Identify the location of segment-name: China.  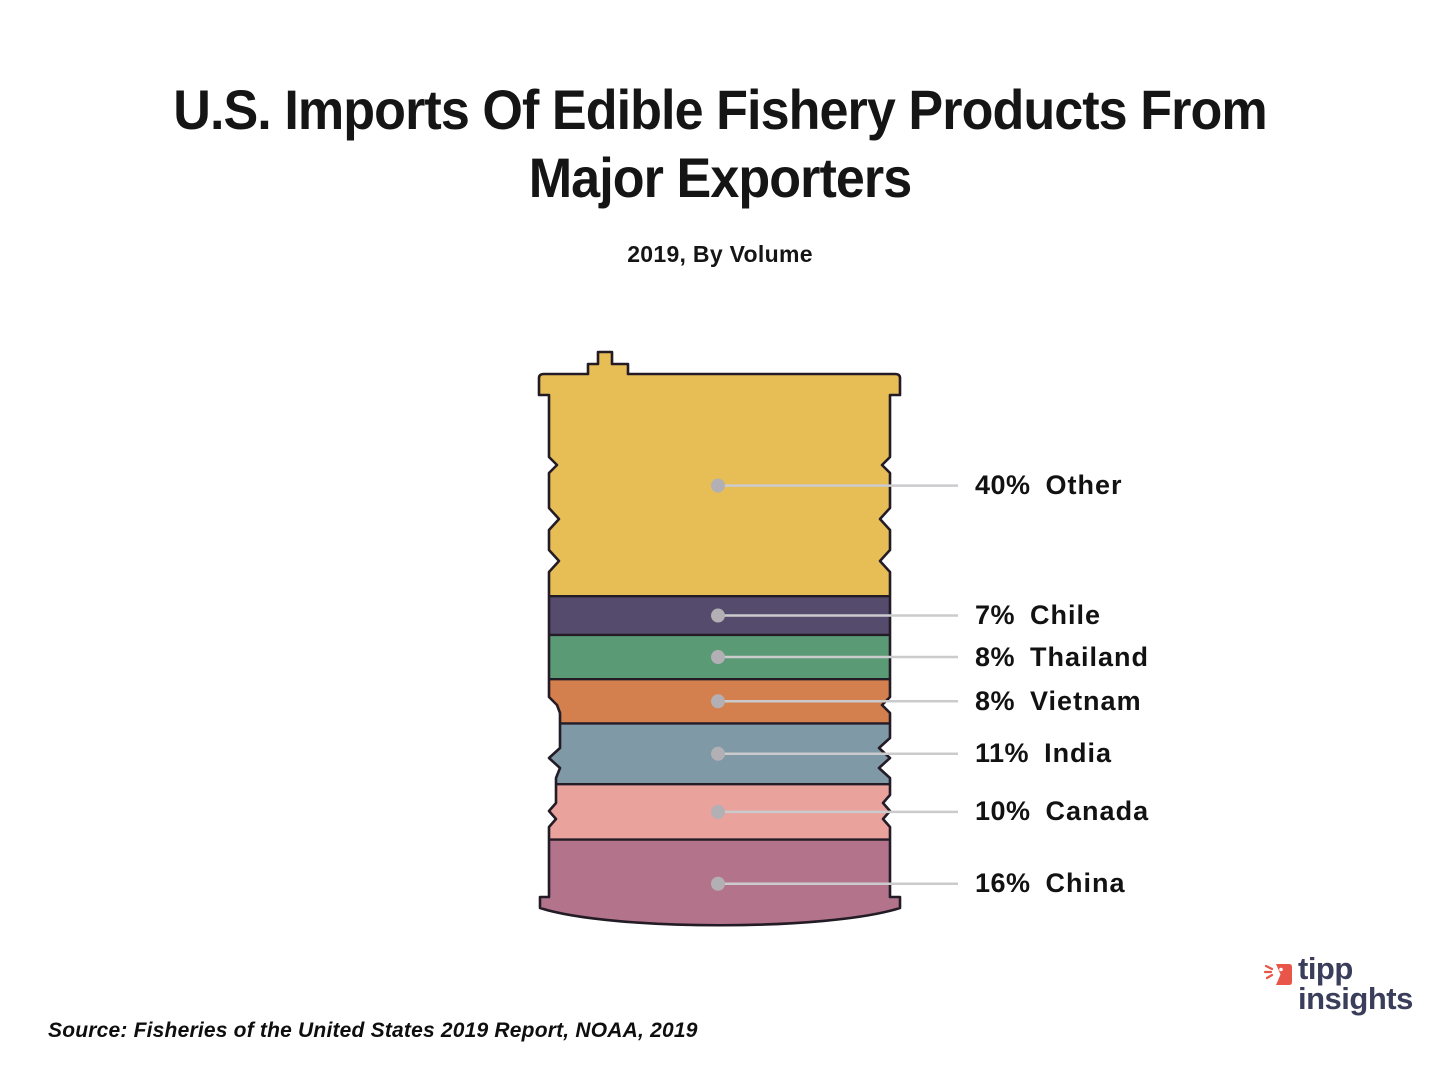
(1085, 883).